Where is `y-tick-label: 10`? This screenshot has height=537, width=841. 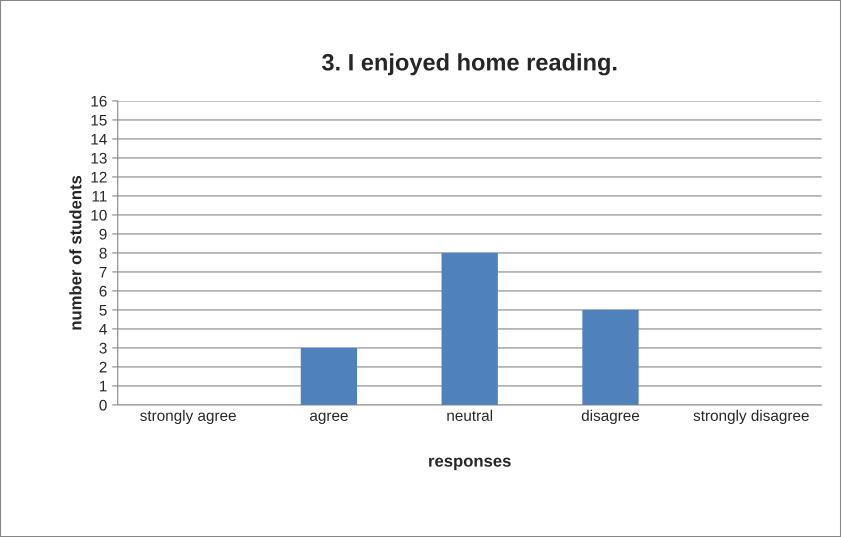
y-tick-label: 10 is located at coordinates (99, 215).